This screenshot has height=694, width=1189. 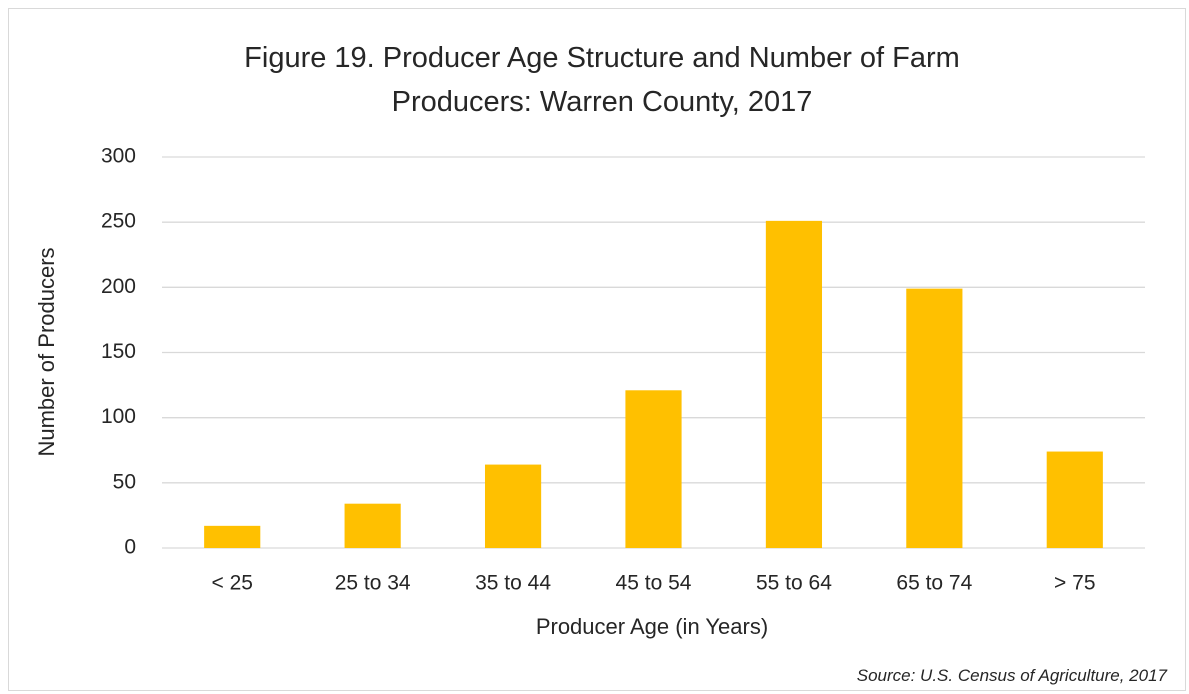 I want to click on y-tick-label: 50, so click(x=124, y=481).